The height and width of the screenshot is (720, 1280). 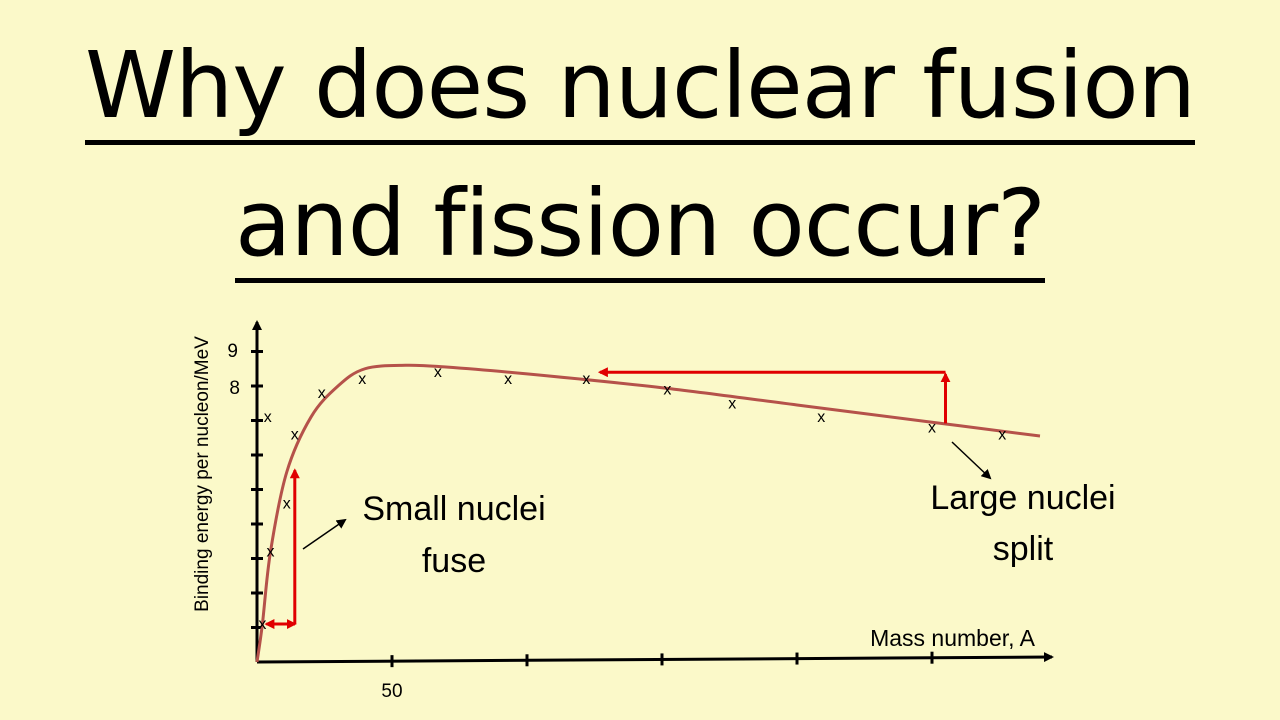 What do you see at coordinates (202, 474) in the screenshot?
I see `y-axis-label: Binding energy per nucleon/MeV` at bounding box center [202, 474].